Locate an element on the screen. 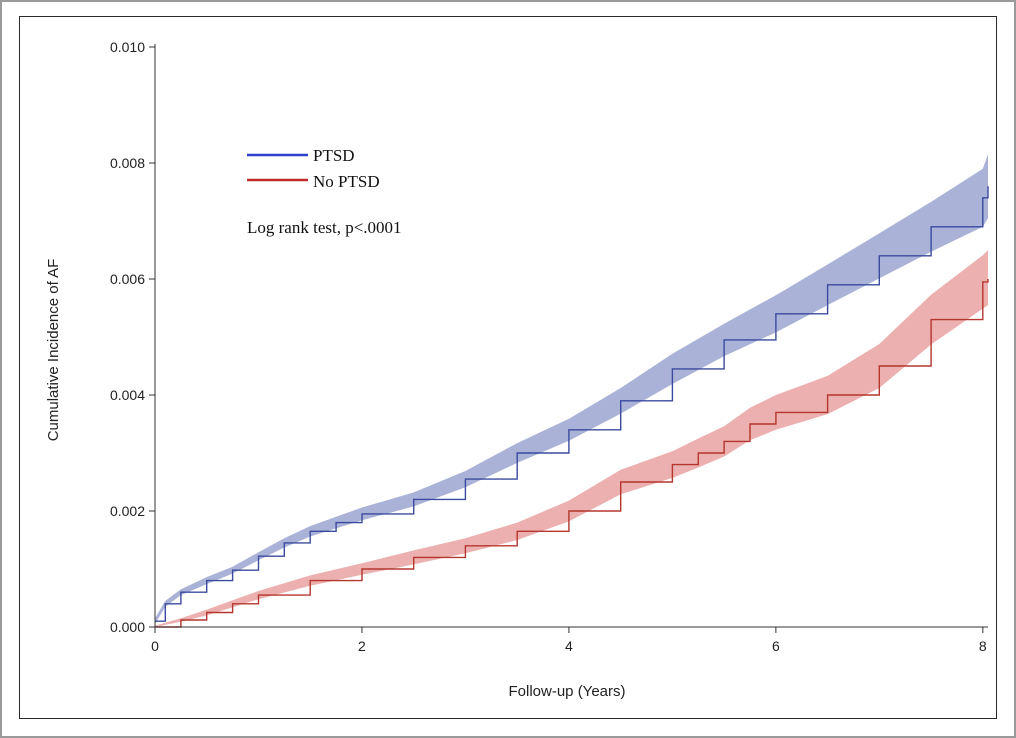 This screenshot has width=1016, height=738. y-tick-label: 0.006 is located at coordinates (127, 279).